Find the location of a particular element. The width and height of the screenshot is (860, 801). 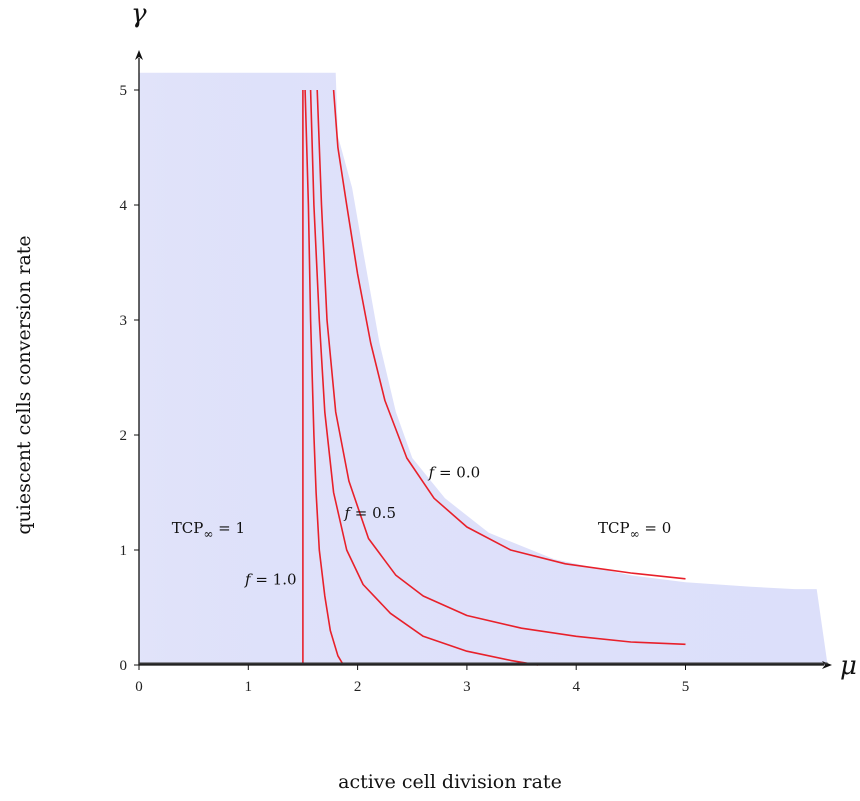

y-tick-label-0: 0 is located at coordinates (124, 666).